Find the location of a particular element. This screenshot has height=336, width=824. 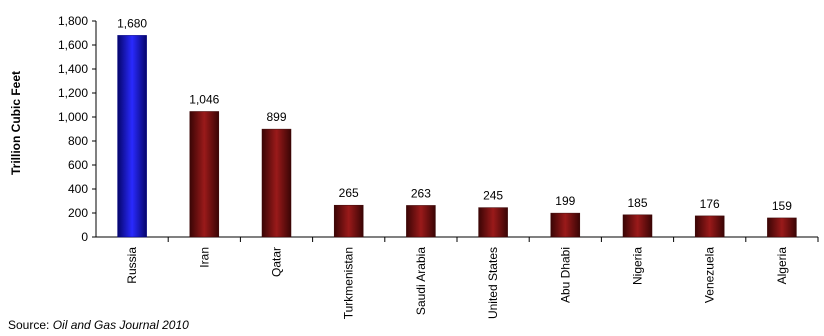

source-note: Source: Oil and Gas Journal 2010 is located at coordinates (98, 325).